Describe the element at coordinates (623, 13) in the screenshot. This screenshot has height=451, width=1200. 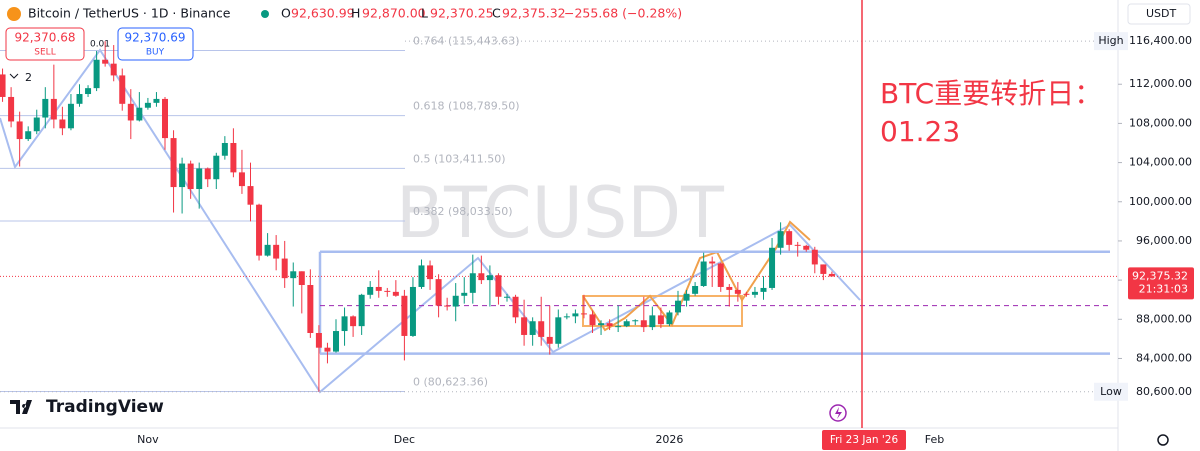
I see `change: −255.68 (−0.28%)` at that location.